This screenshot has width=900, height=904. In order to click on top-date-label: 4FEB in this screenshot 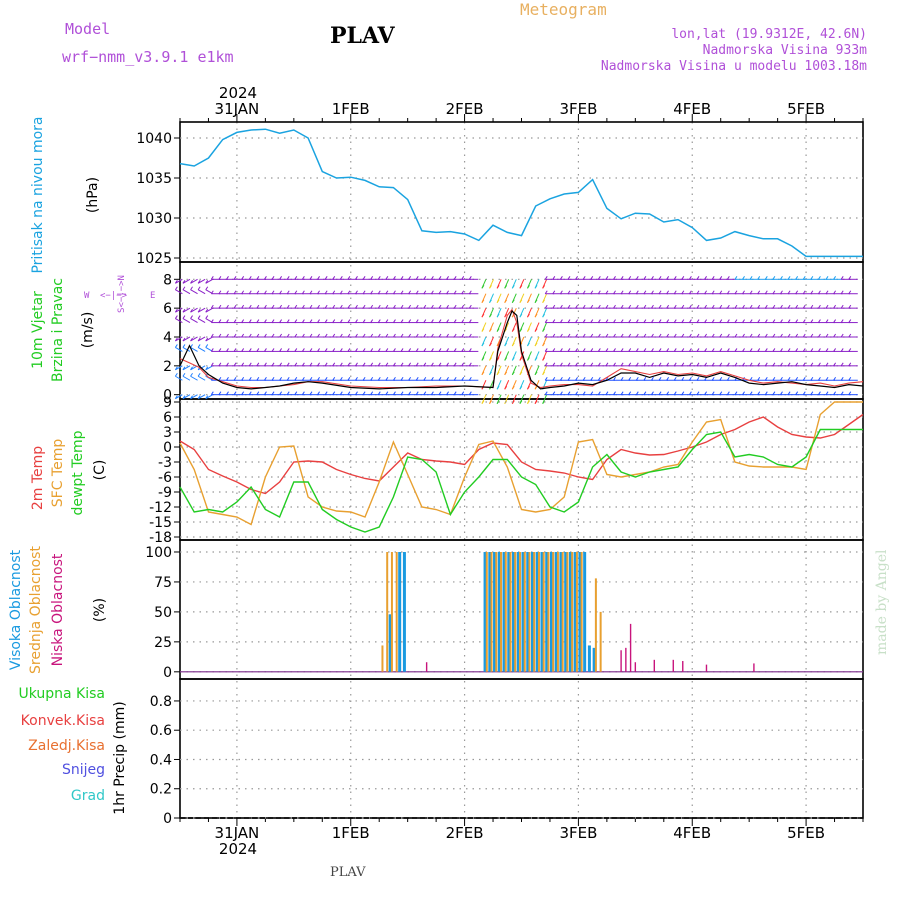, I will do `click(692, 109)`.